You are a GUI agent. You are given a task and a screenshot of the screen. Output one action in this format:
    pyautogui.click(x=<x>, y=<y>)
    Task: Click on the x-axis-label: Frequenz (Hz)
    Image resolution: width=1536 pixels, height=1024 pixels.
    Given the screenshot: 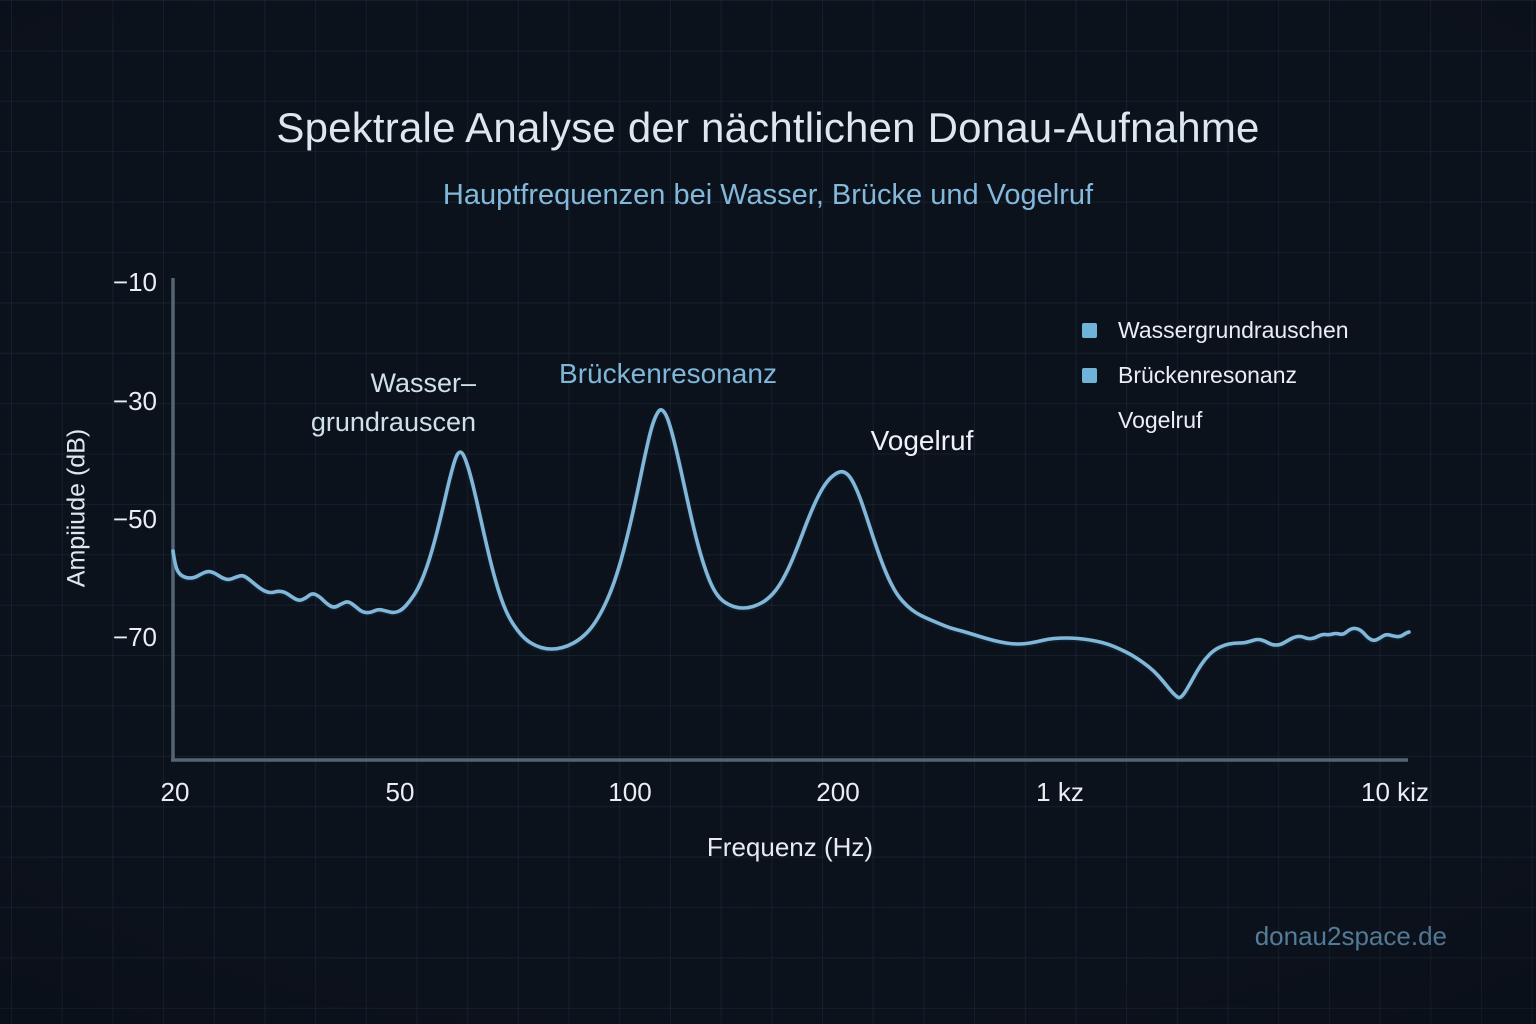 What is the action you would take?
    pyautogui.click(x=790, y=847)
    